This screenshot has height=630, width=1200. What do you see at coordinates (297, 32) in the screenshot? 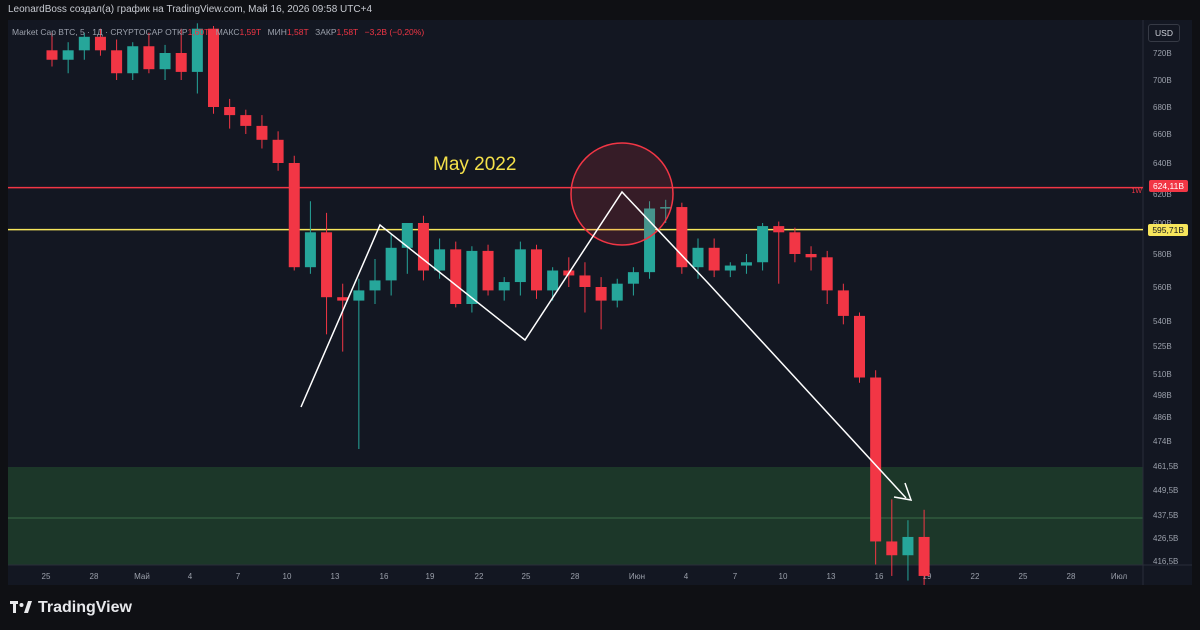
I see `legend-low-value: 1,58T` at bounding box center [297, 32].